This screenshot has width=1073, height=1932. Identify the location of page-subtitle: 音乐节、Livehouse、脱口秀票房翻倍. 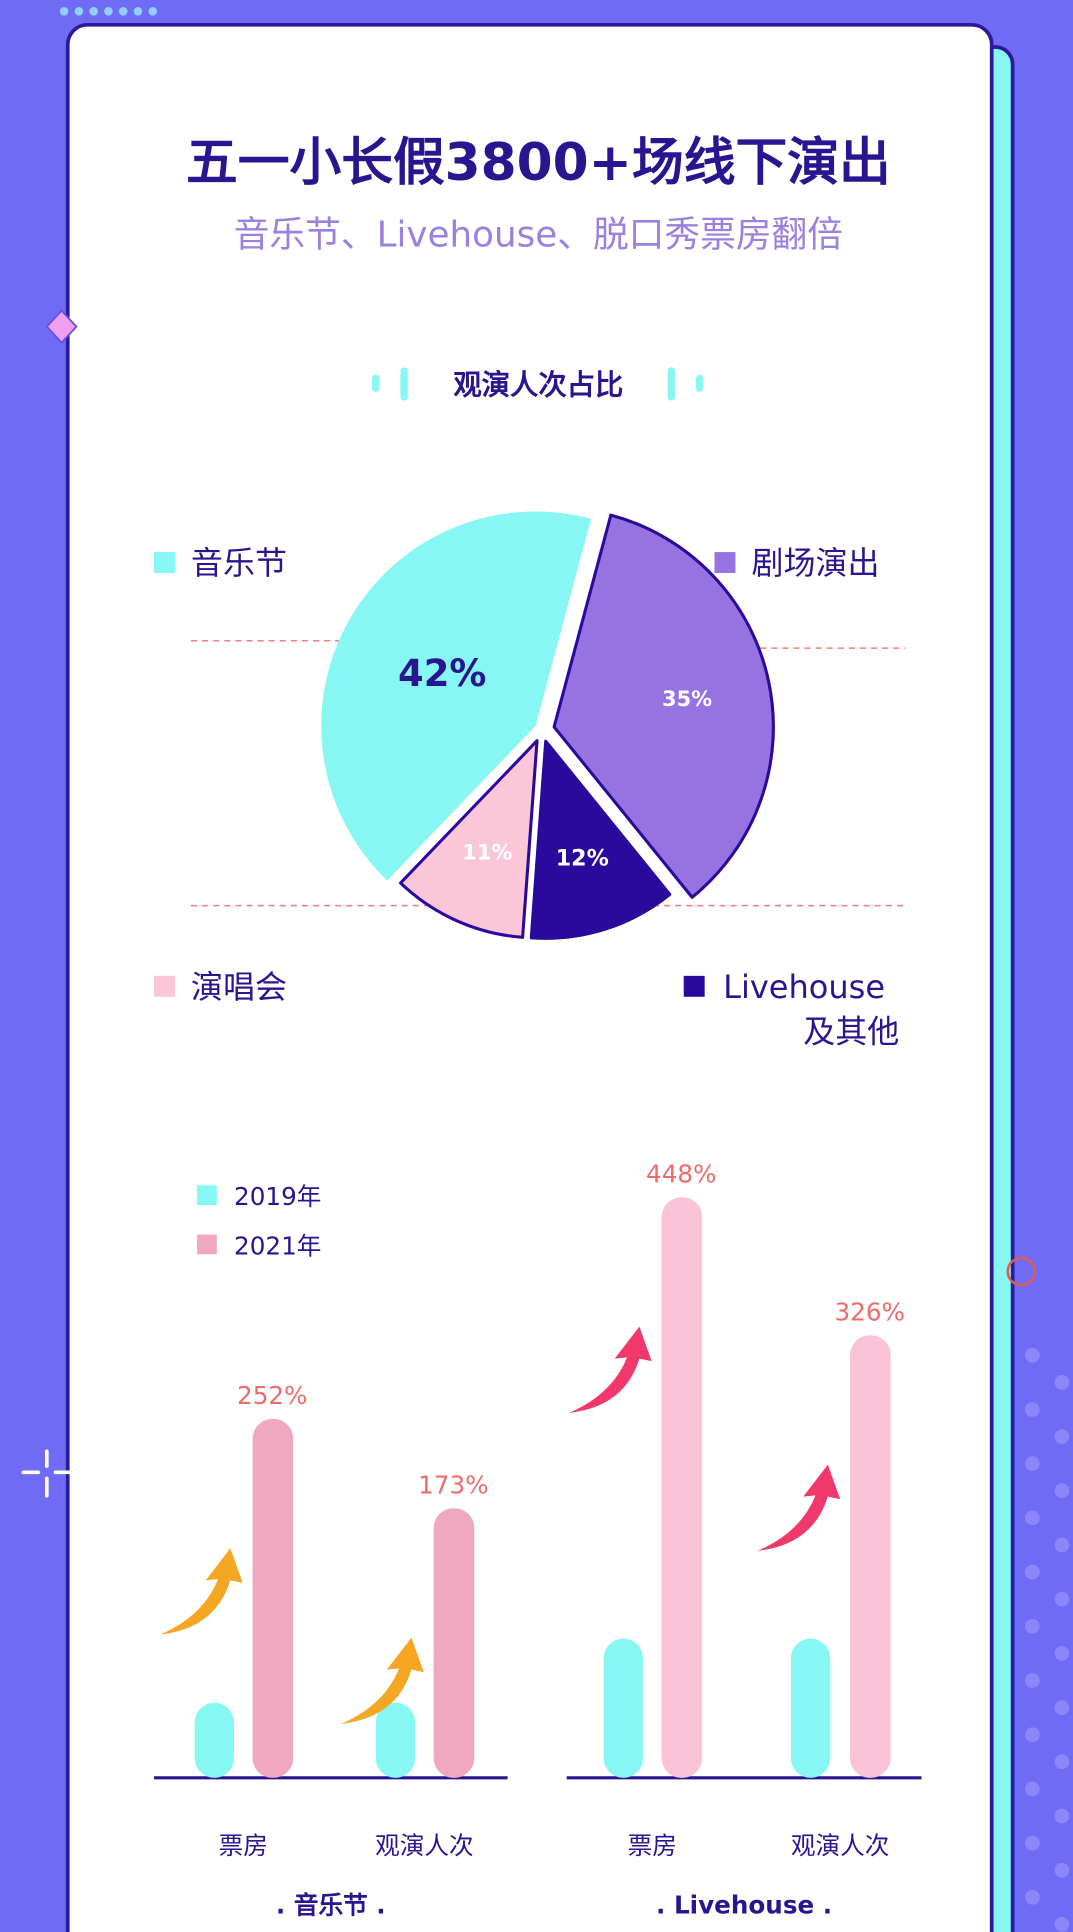
(538, 235).